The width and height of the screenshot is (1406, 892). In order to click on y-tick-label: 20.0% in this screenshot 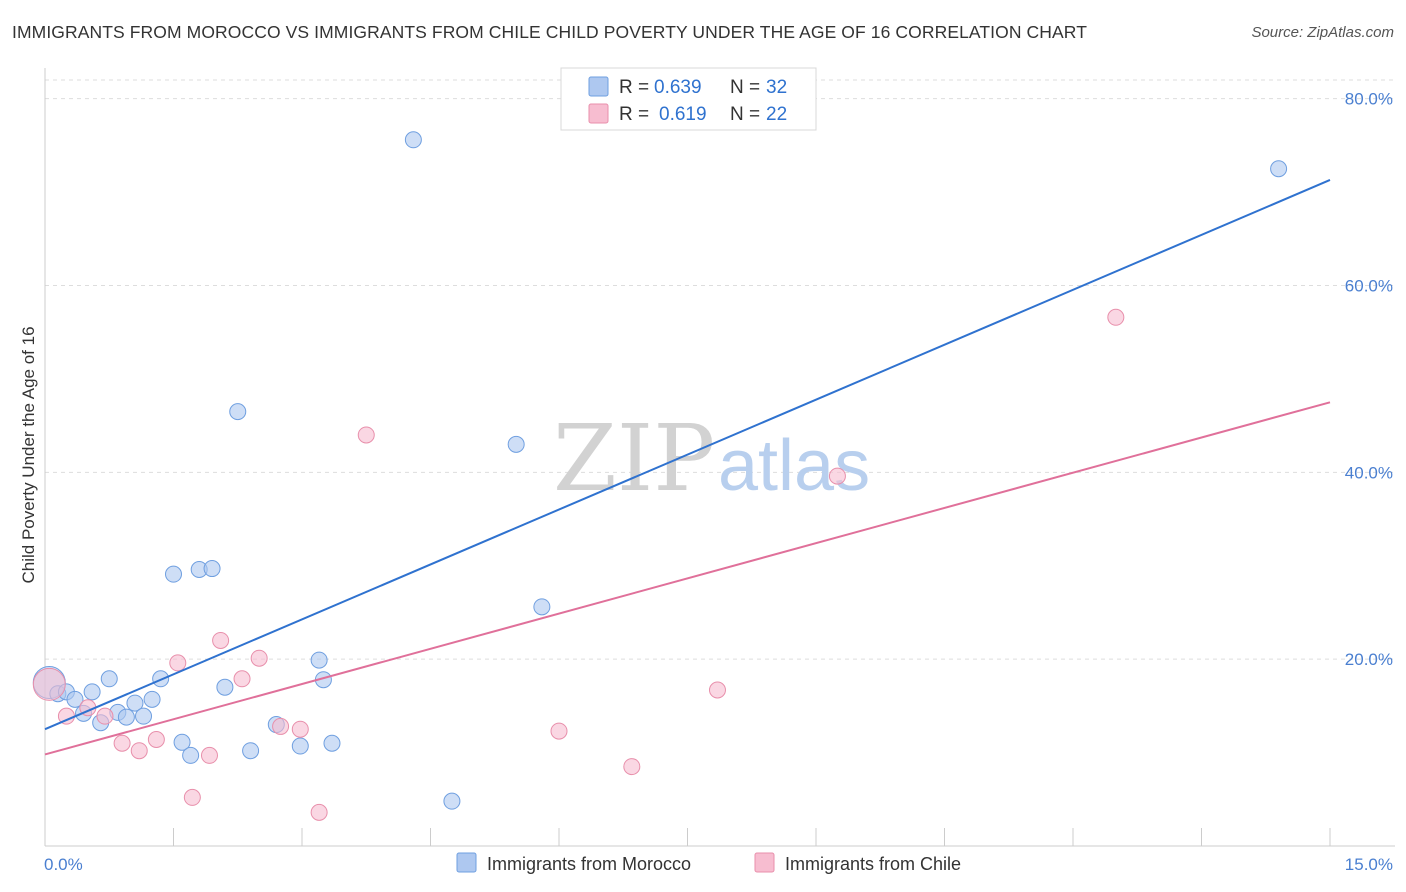, I will do `click(1369, 659)`.